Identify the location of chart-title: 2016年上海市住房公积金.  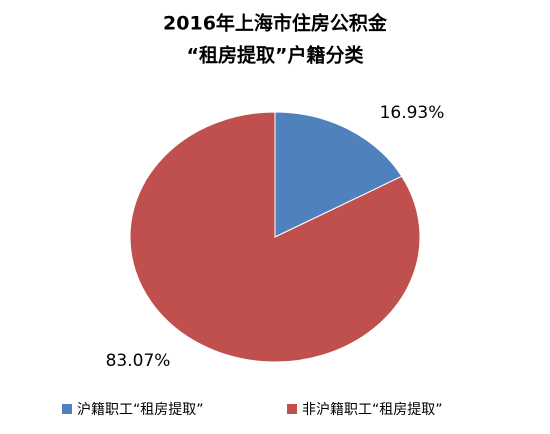
(275, 23).